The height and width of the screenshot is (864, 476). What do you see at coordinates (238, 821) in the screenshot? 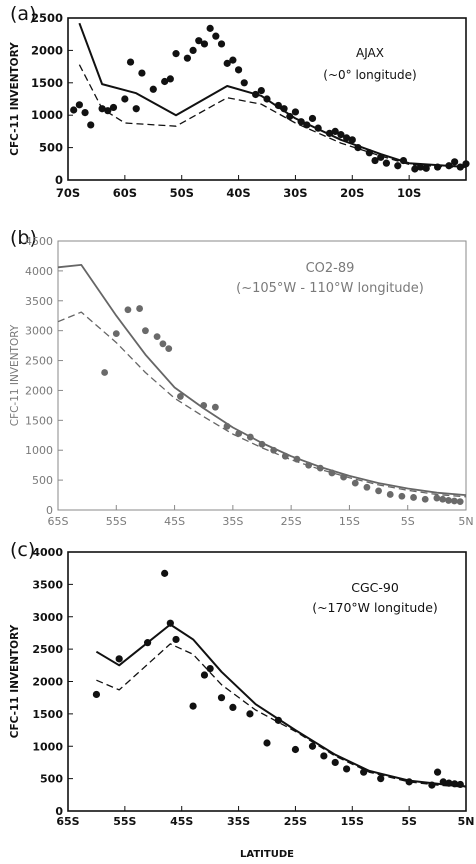
I see `x-tick-label: 35S` at bounding box center [238, 821].